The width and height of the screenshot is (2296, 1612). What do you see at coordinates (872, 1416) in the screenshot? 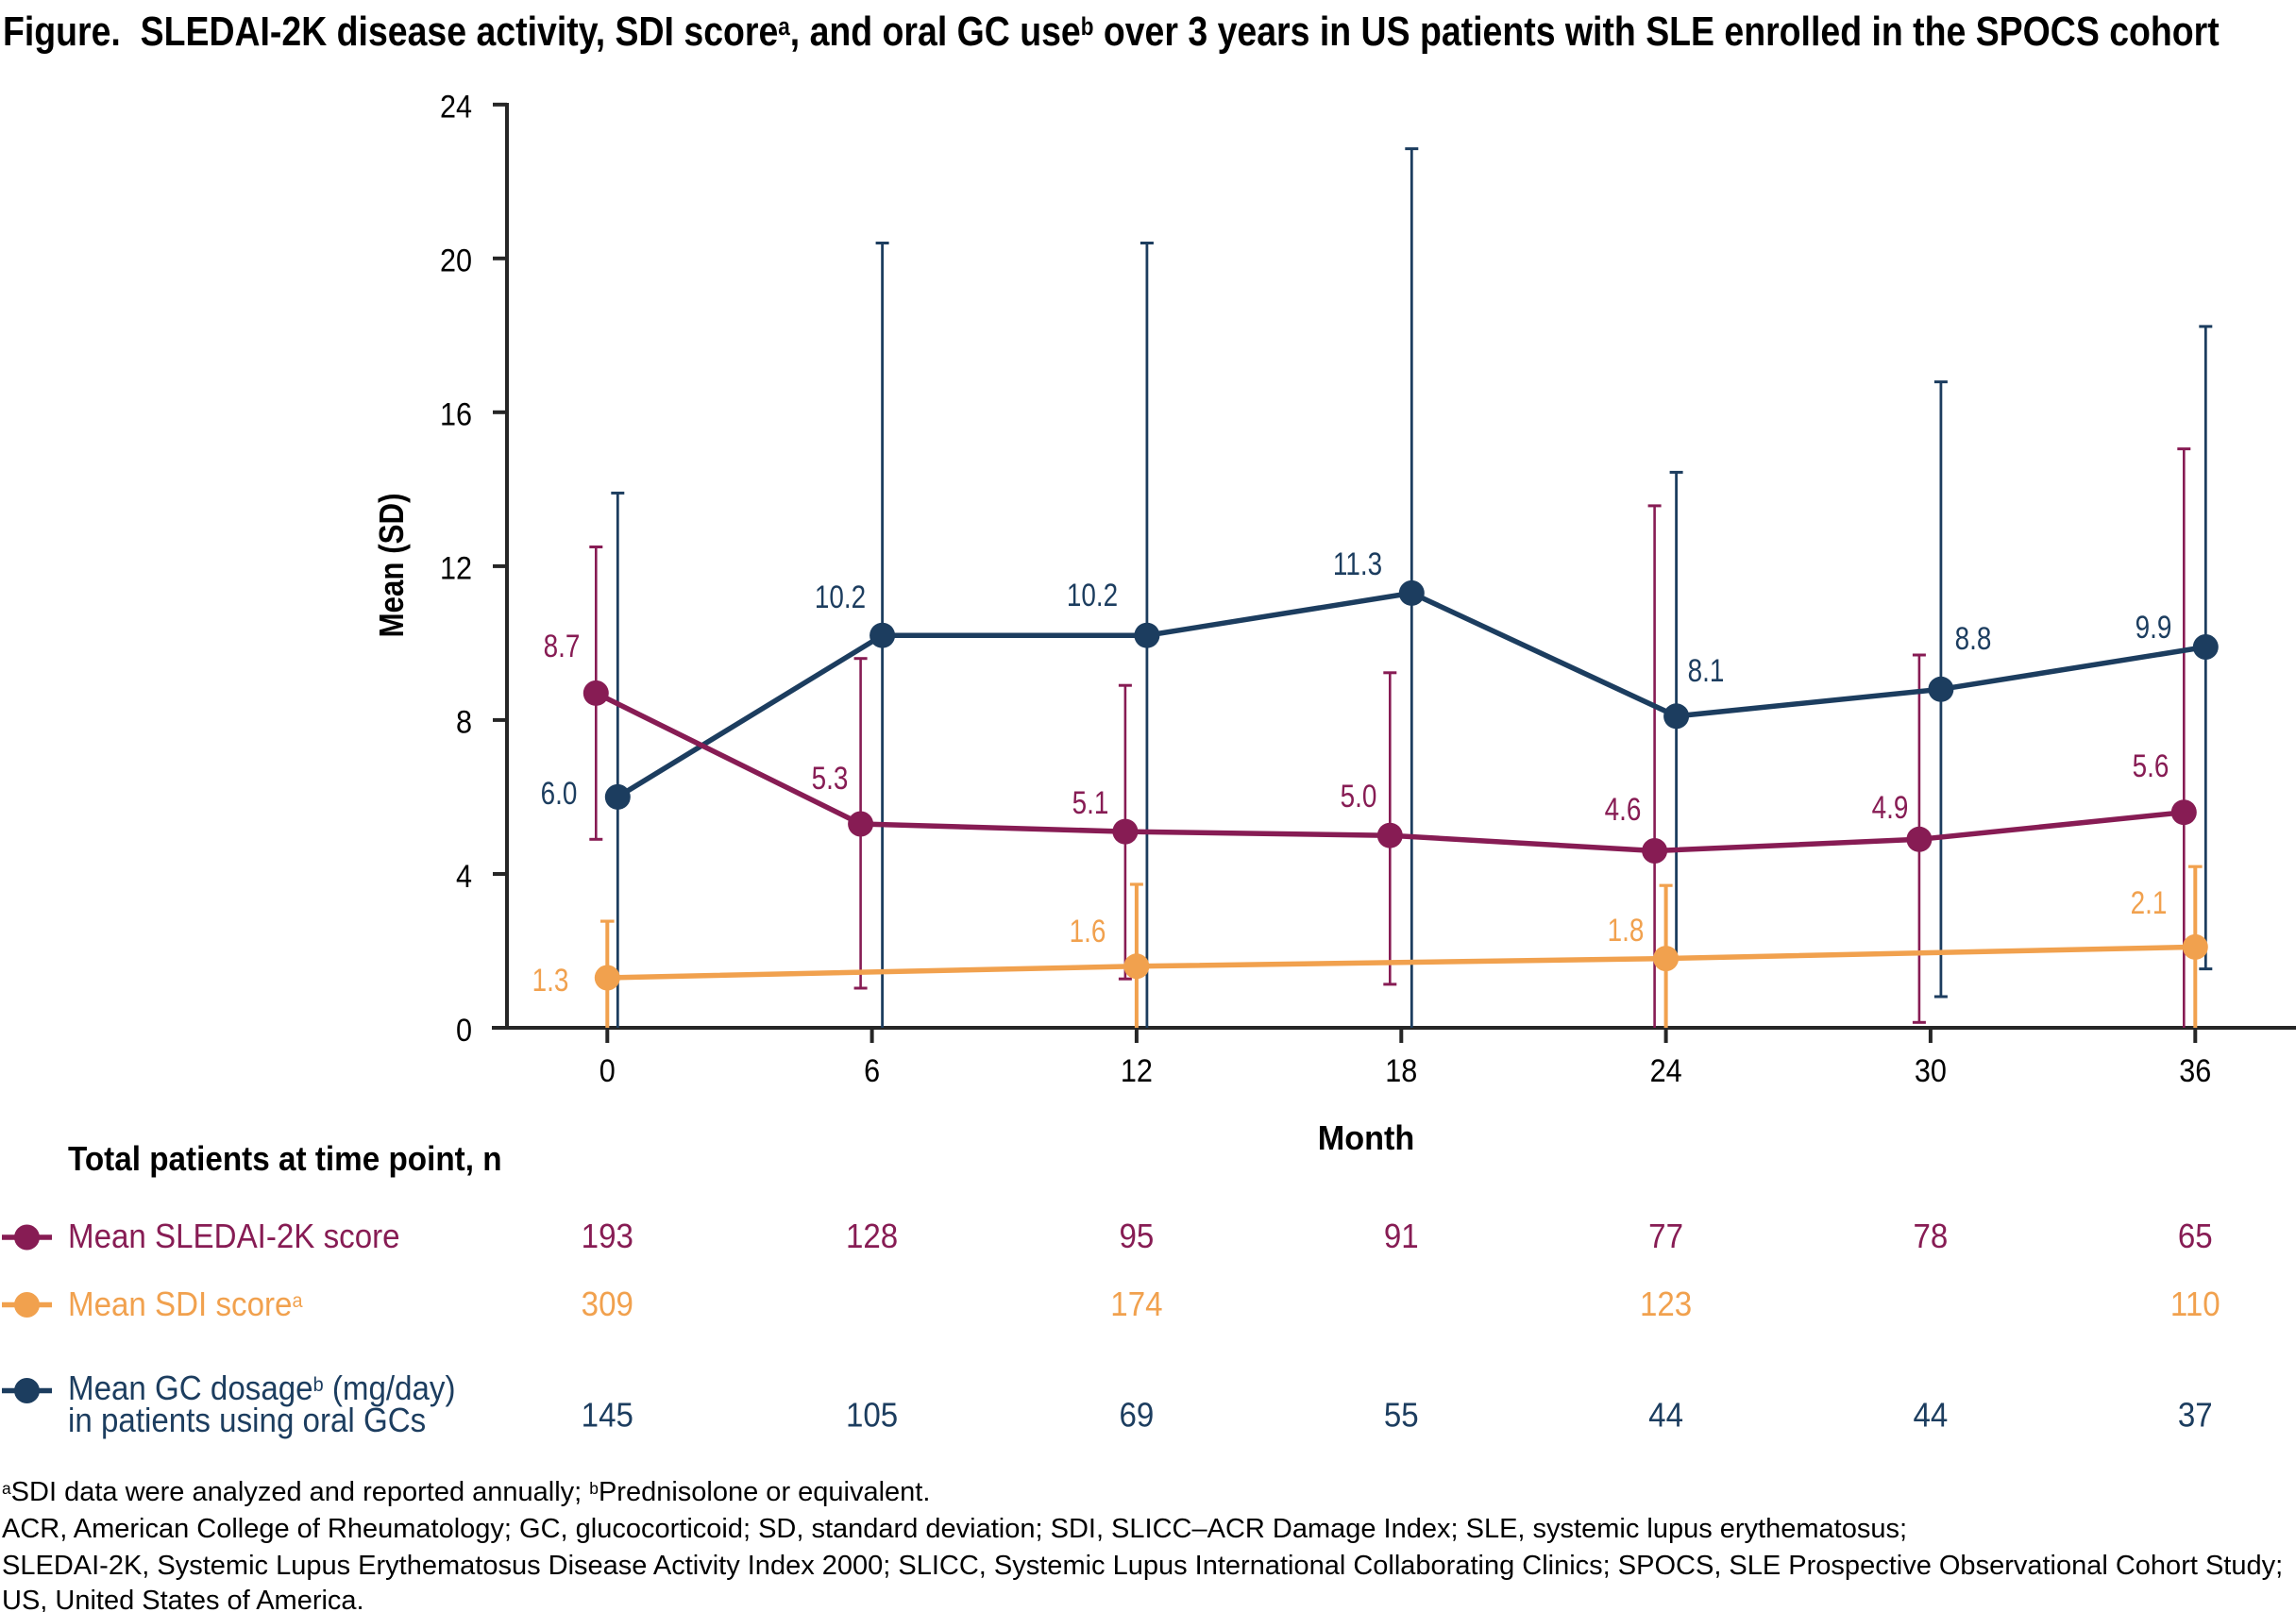
I see `svg-text: 105` at bounding box center [872, 1416].